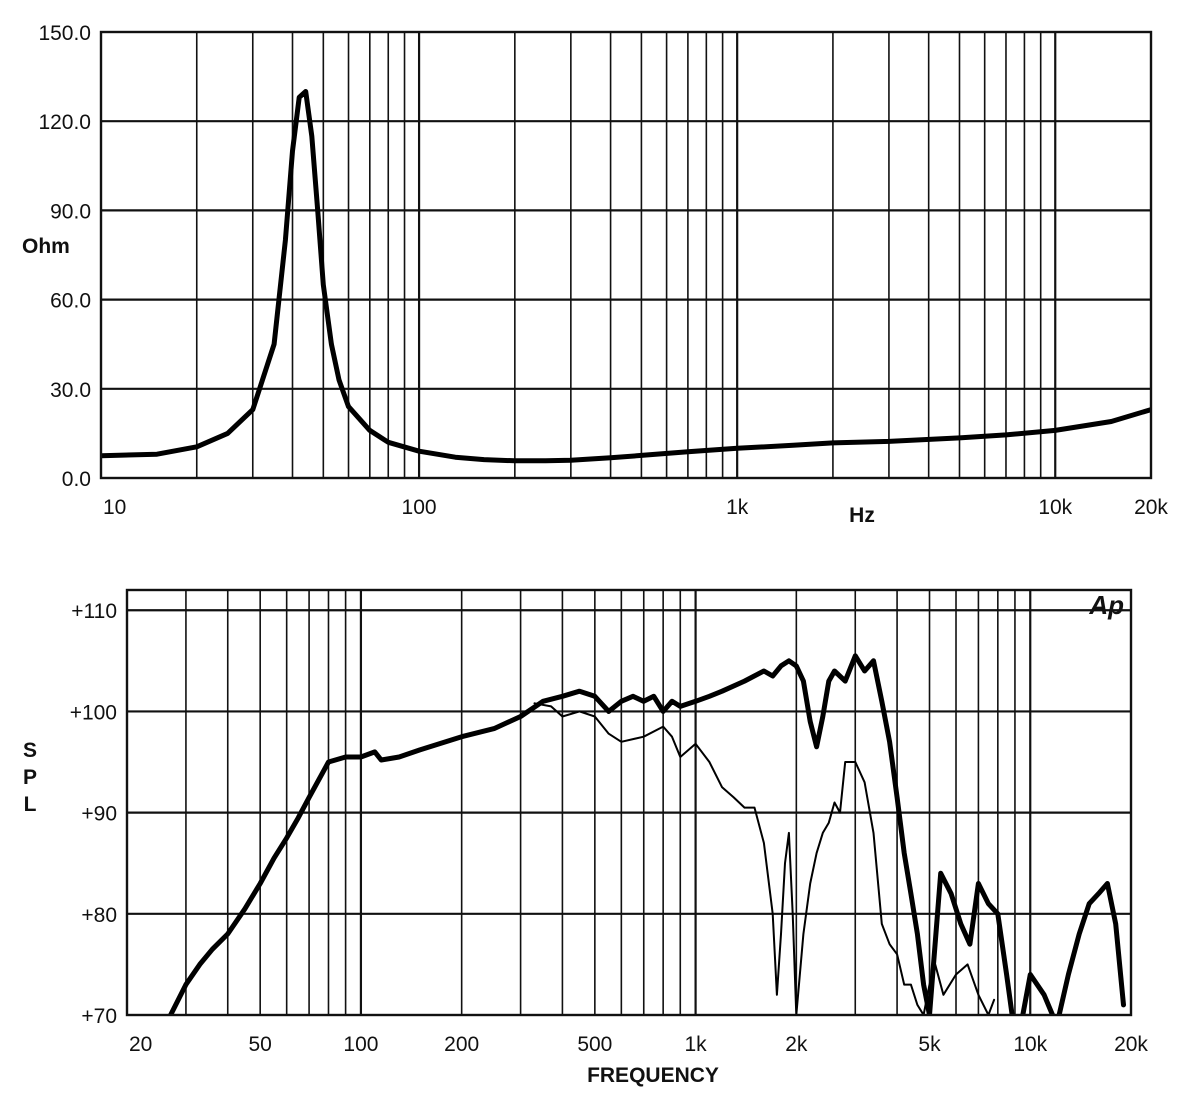 The height and width of the screenshot is (1108, 1200). Describe the element at coordinates (638, 1044) in the screenshot. I see `spl-x-ticks: 20 50 100 200 500 1k 2k 5k 10k 20k` at that location.